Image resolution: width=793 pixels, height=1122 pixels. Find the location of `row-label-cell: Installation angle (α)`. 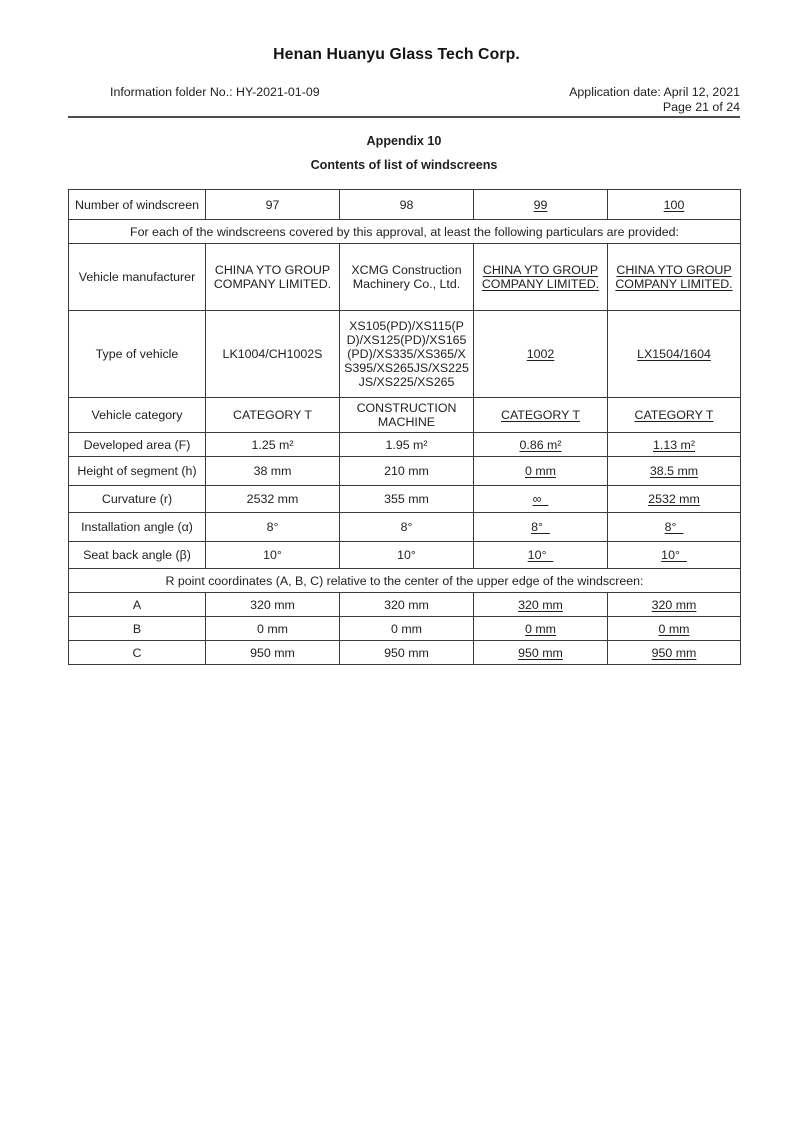

row-label-cell: Installation angle (α) is located at coordinates (137, 527).